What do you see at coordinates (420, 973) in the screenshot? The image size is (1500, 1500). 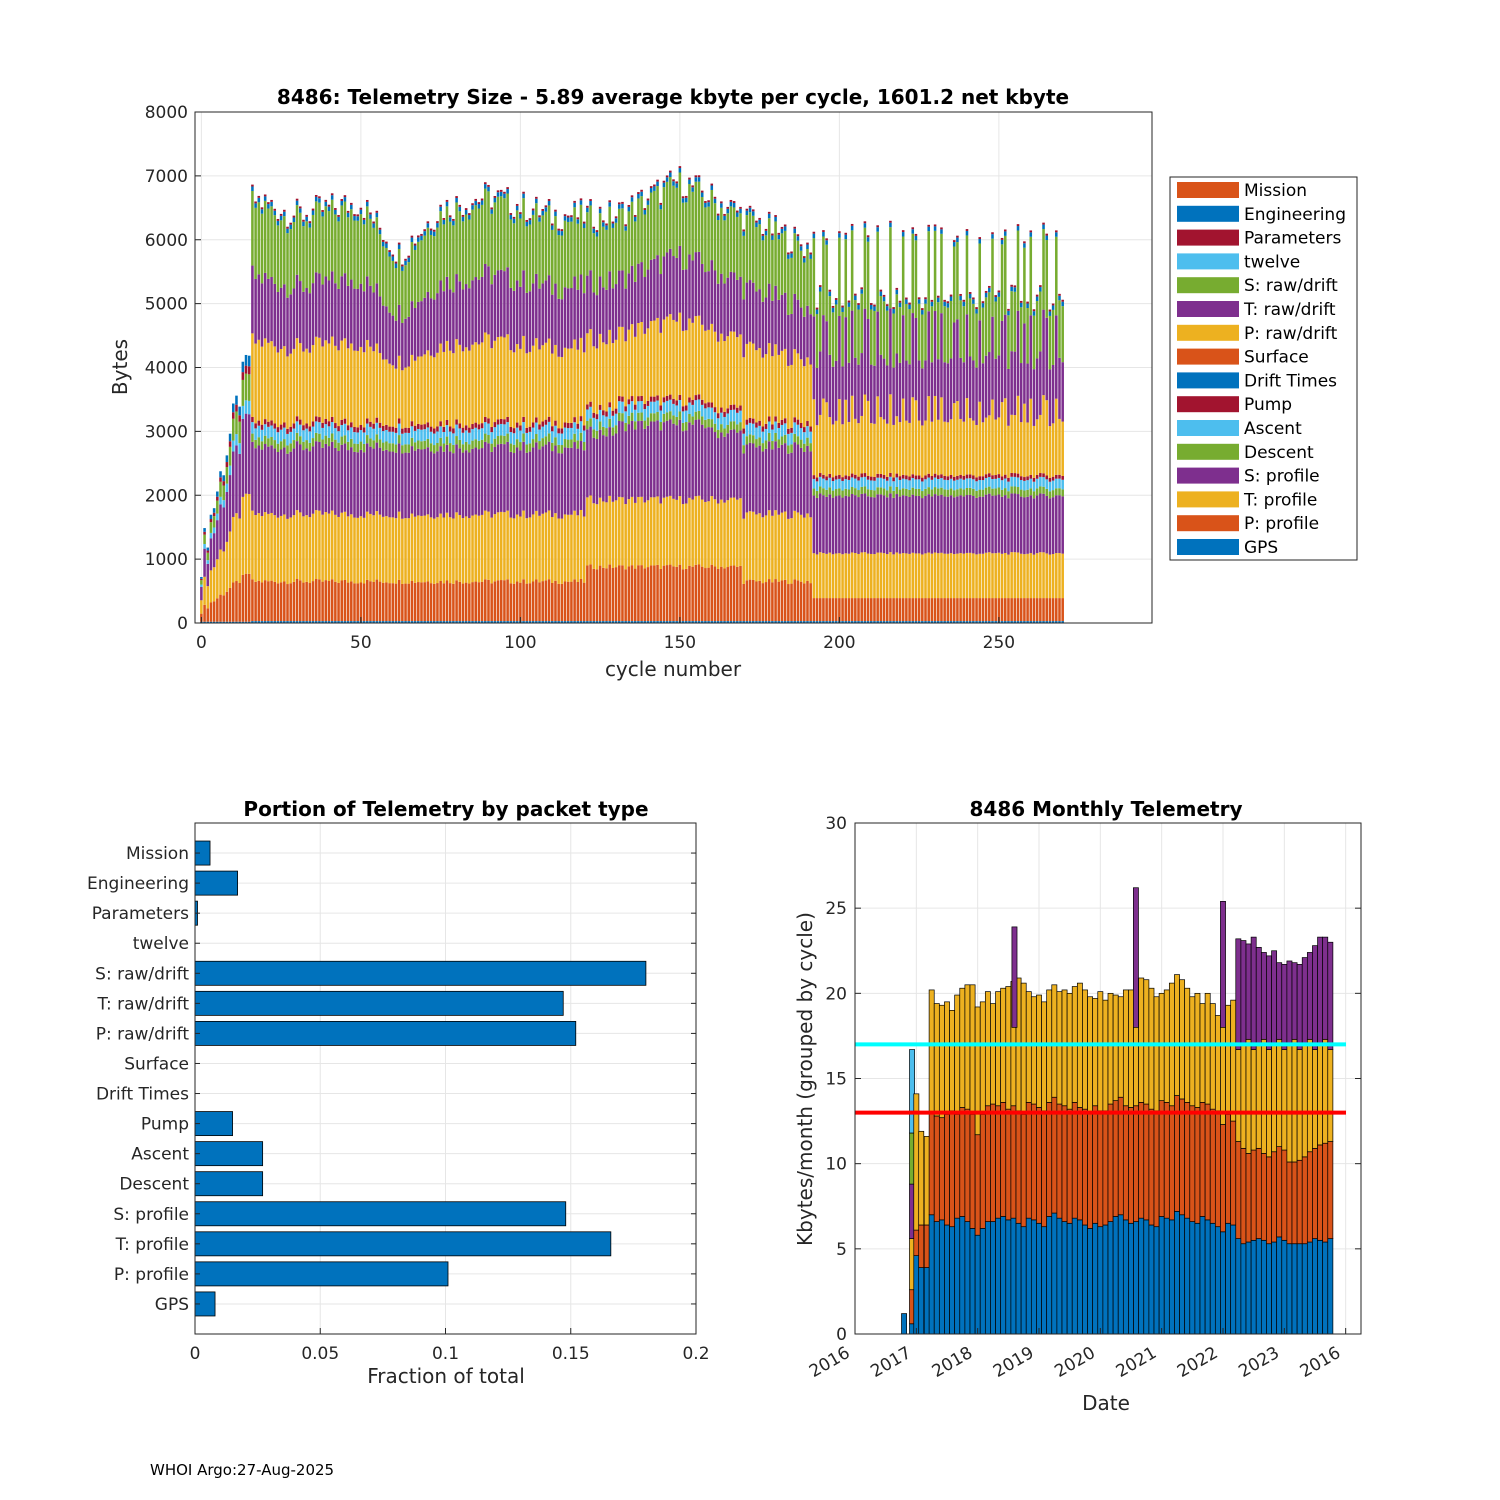 I see `portion-bar` at bounding box center [420, 973].